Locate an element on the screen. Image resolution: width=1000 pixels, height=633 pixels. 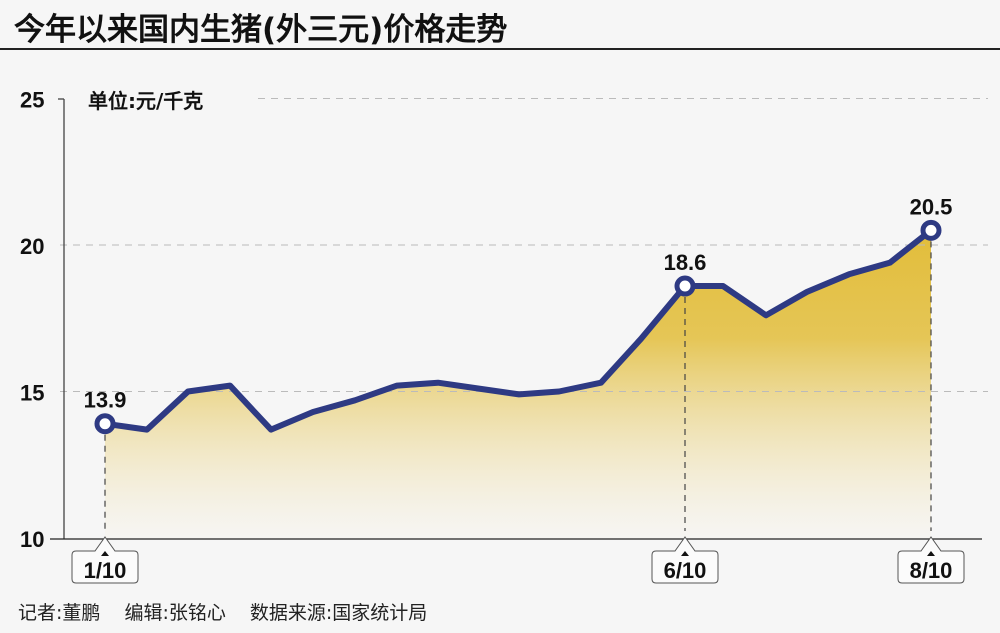
title-divider is located at coordinates (500, 49).